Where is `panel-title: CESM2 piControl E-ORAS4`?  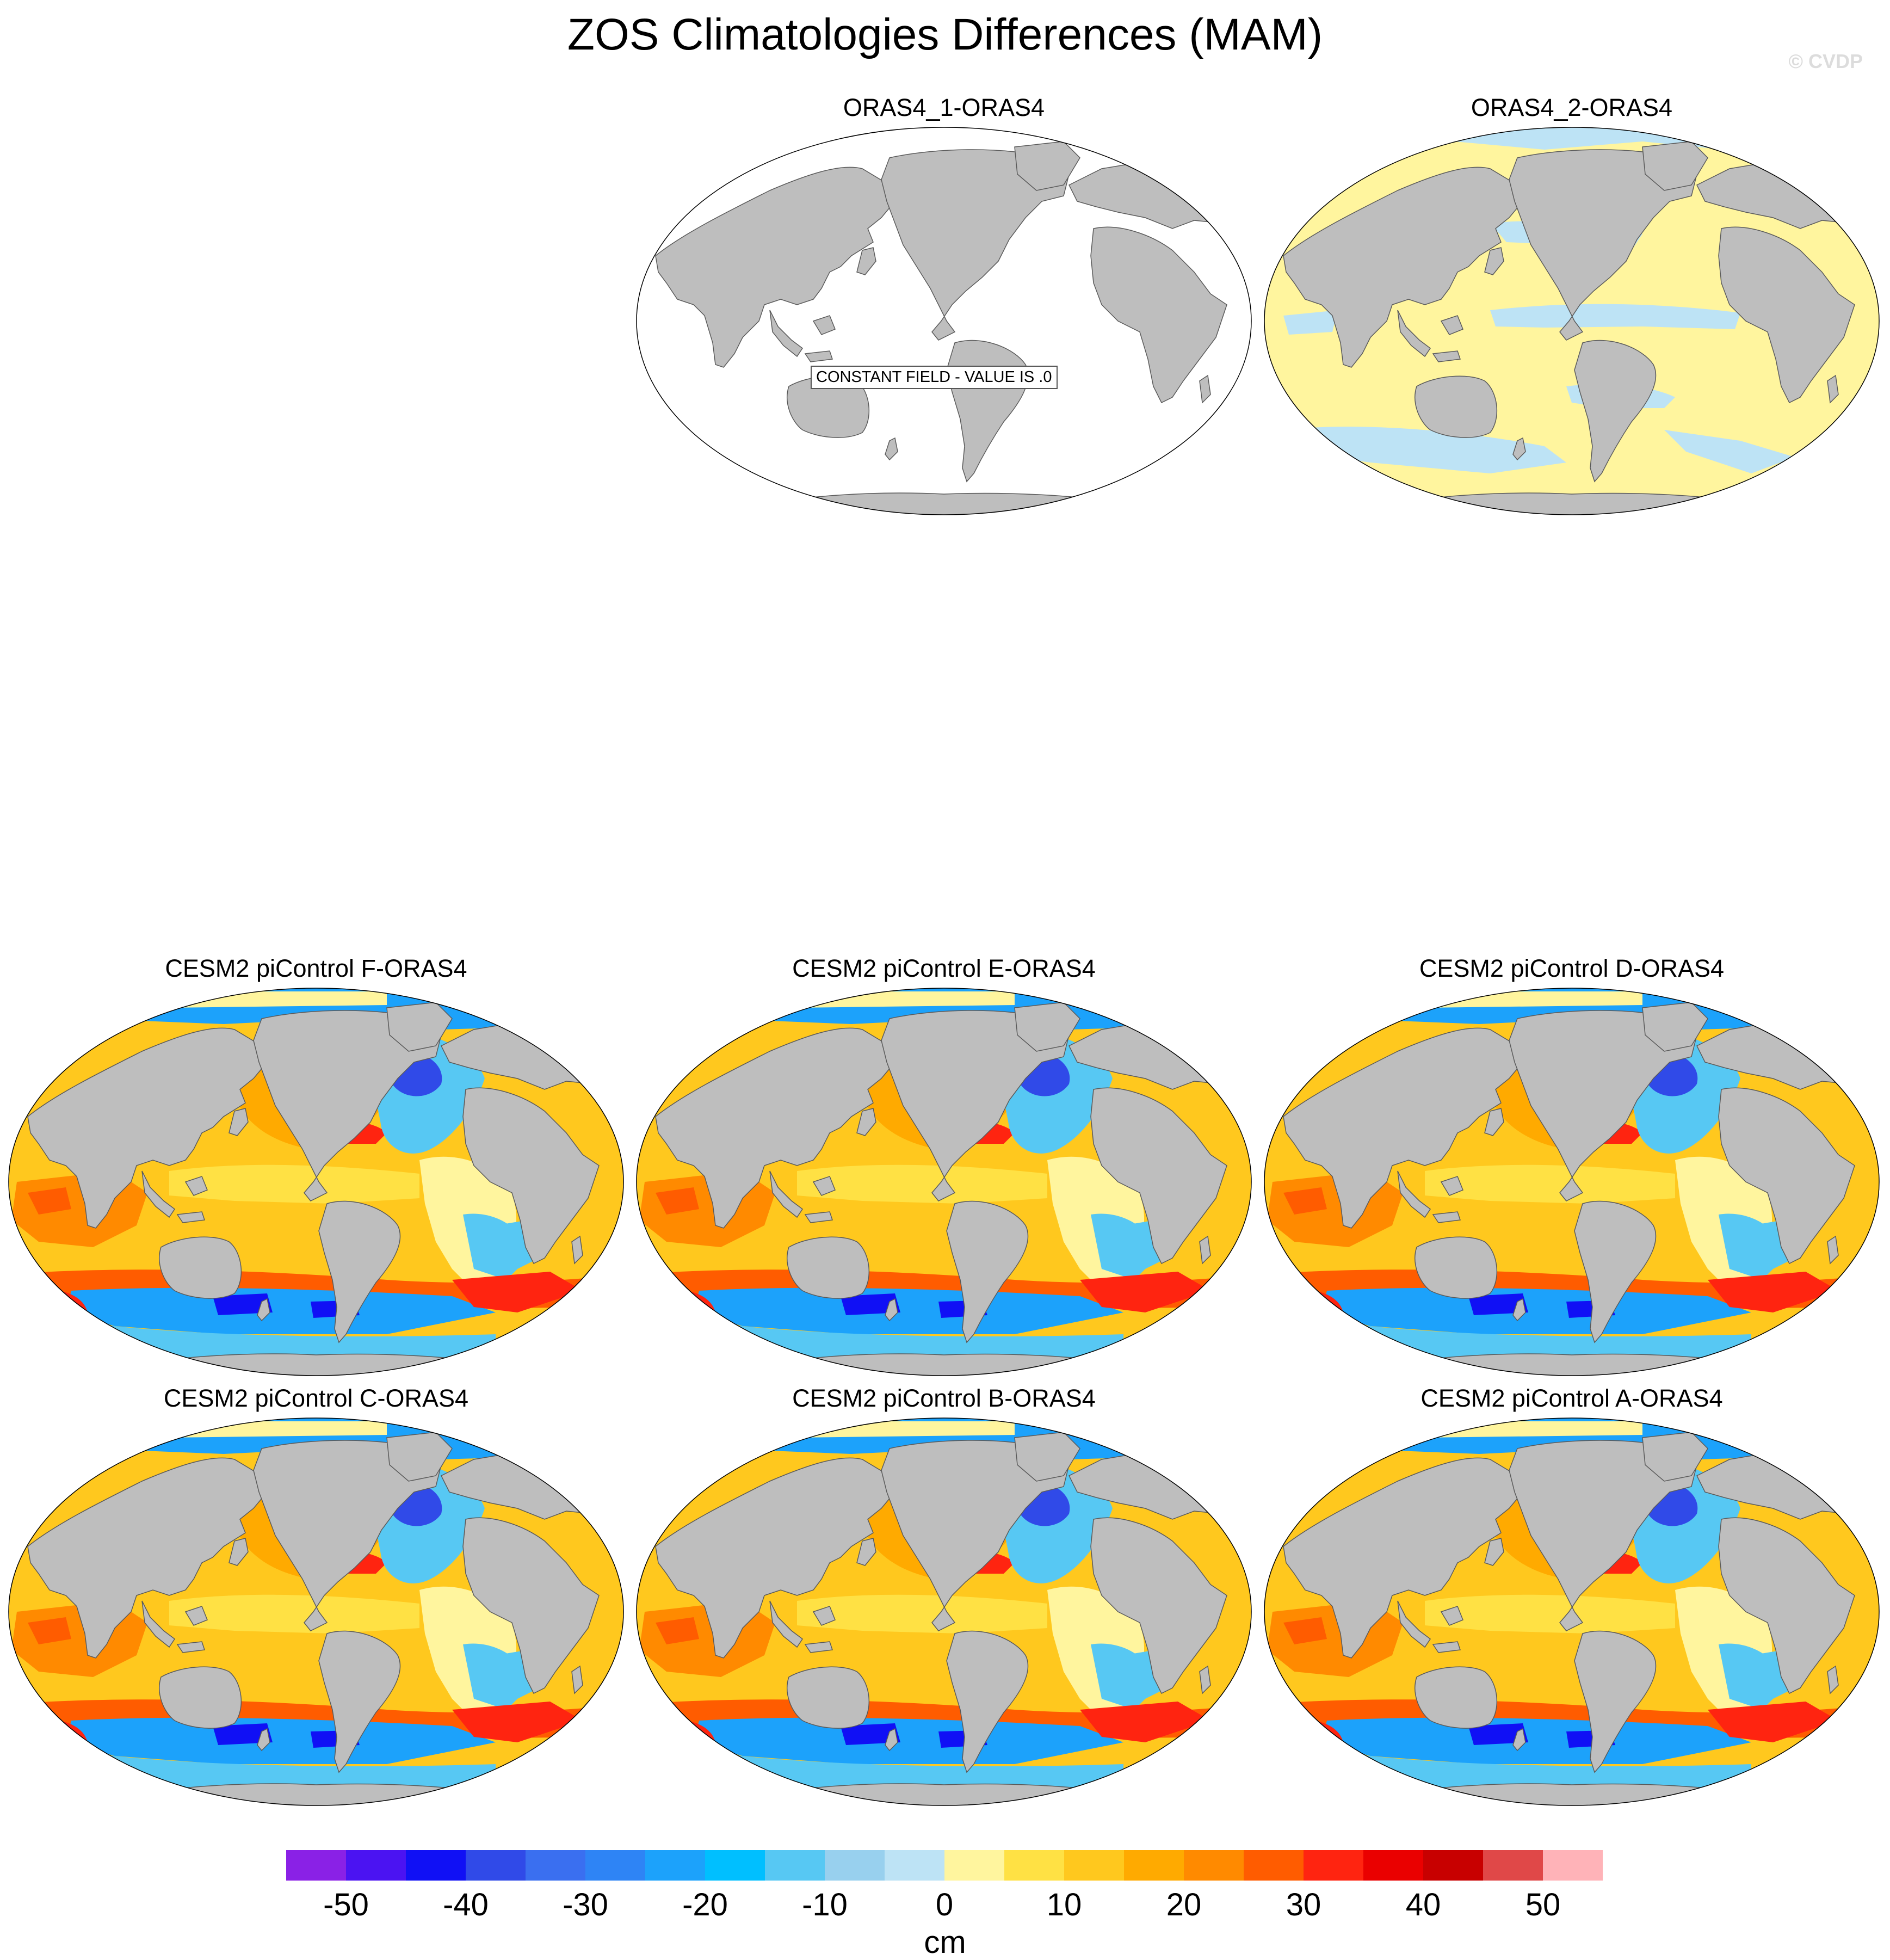
panel-title: CESM2 piControl E-ORAS4 is located at coordinates (944, 968).